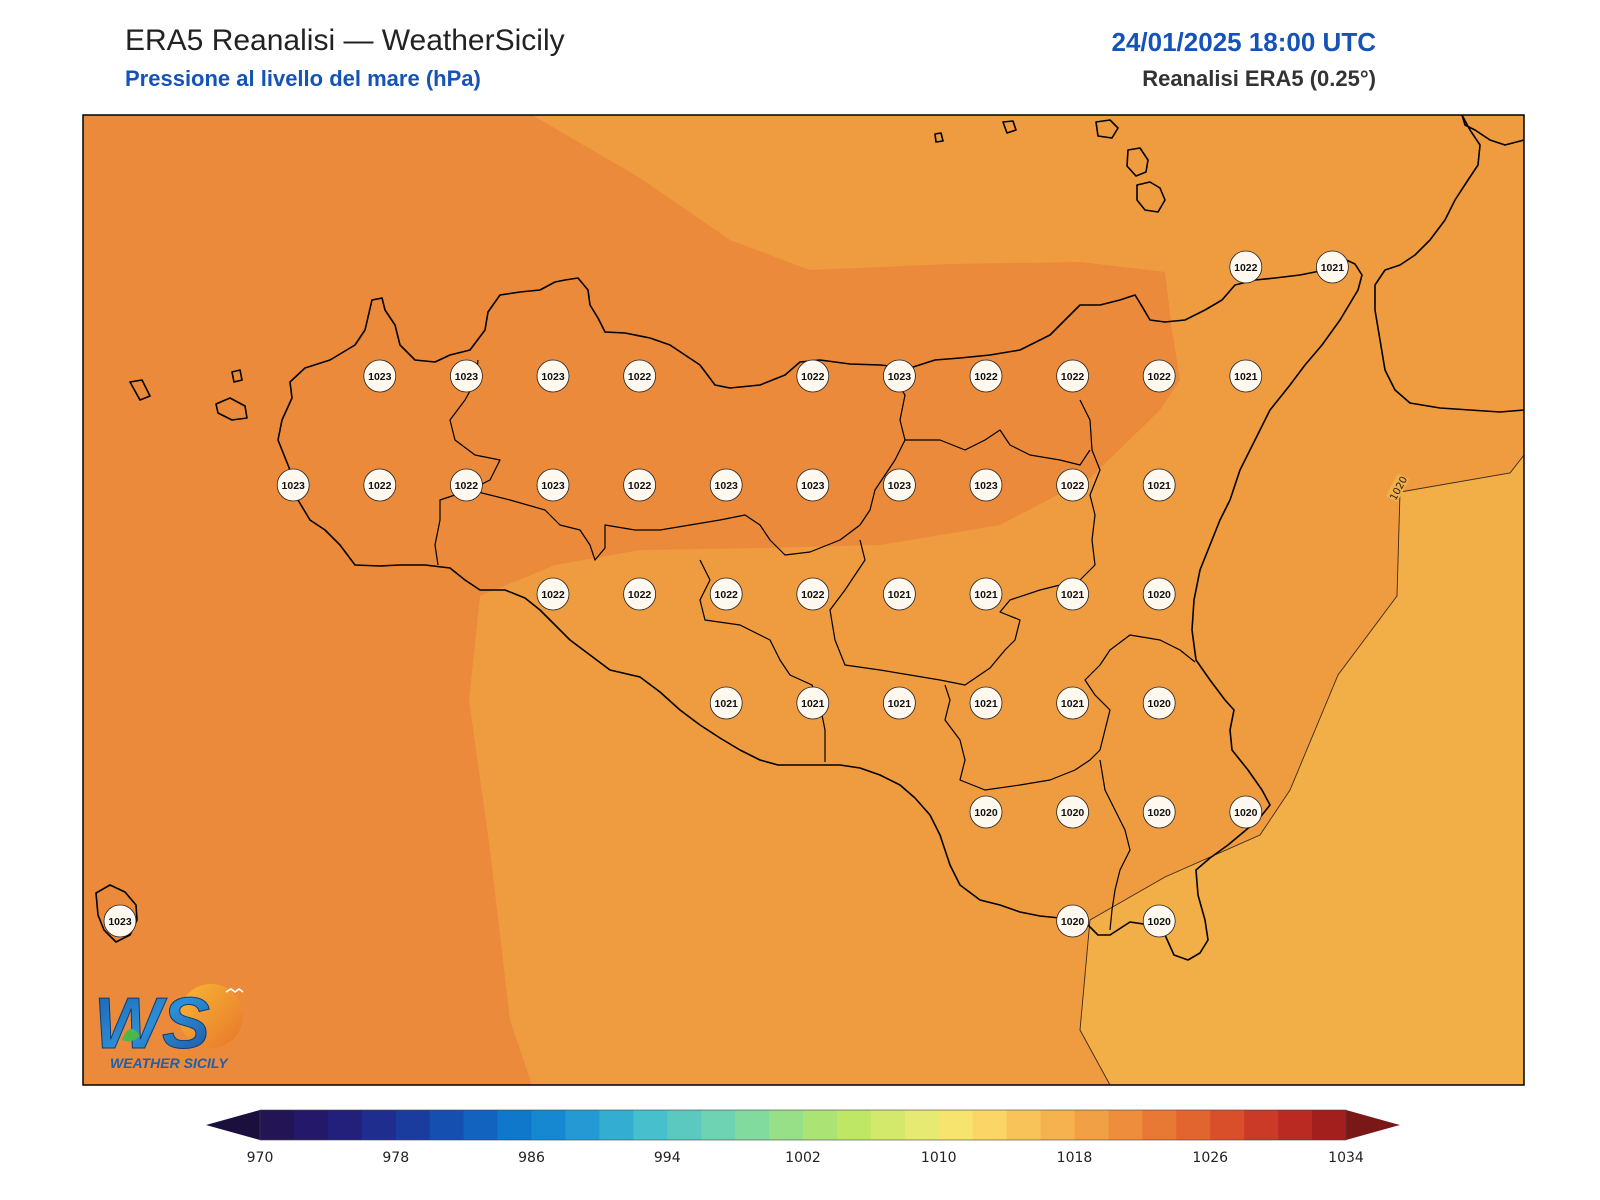 Image resolution: width=1600 pixels, height=1200 pixels. Describe the element at coordinates (395, 1158) in the screenshot. I see `colorbar-tick-label: 978` at that location.